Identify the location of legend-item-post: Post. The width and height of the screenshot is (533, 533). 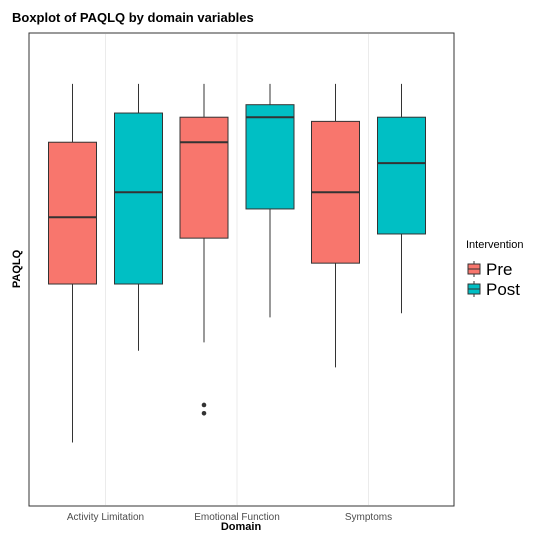
(493, 289).